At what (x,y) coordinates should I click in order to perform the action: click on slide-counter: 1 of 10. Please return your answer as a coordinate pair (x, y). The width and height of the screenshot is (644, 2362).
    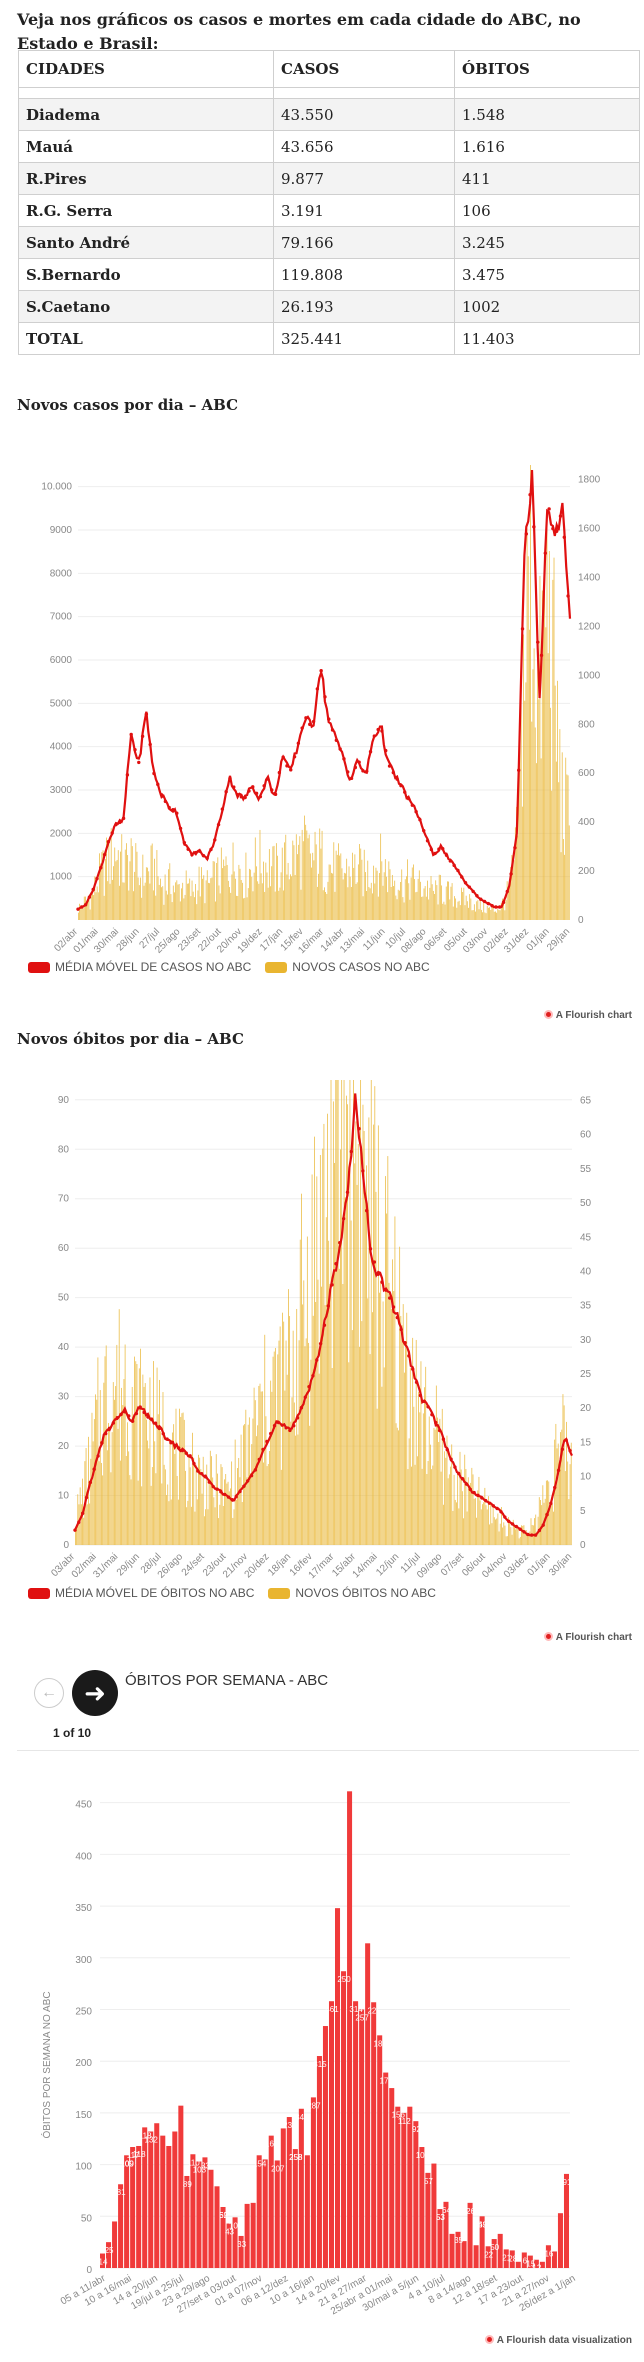
    Looking at the image, I should click on (72, 1733).